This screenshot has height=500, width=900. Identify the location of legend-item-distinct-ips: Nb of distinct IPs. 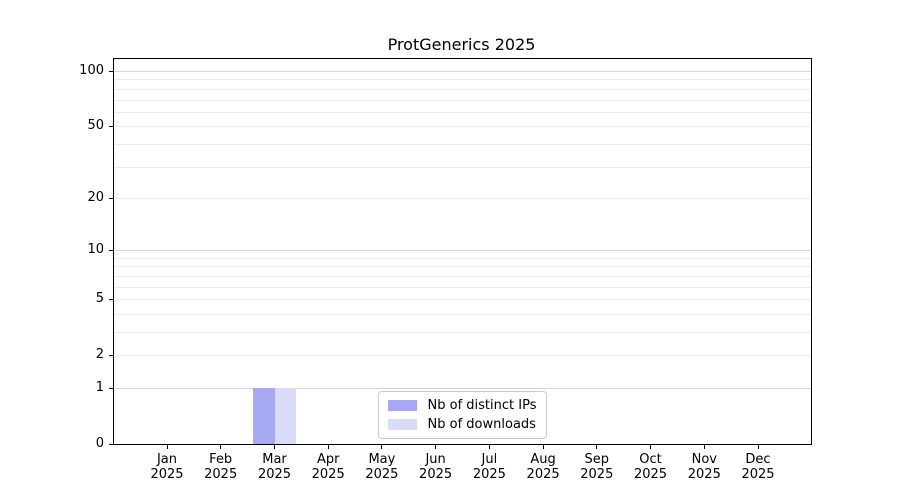
(462, 405).